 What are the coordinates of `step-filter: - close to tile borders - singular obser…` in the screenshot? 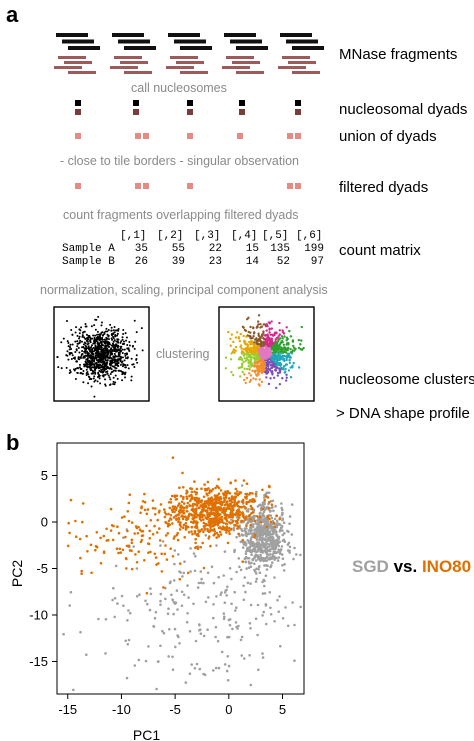 It's located at (180, 161).